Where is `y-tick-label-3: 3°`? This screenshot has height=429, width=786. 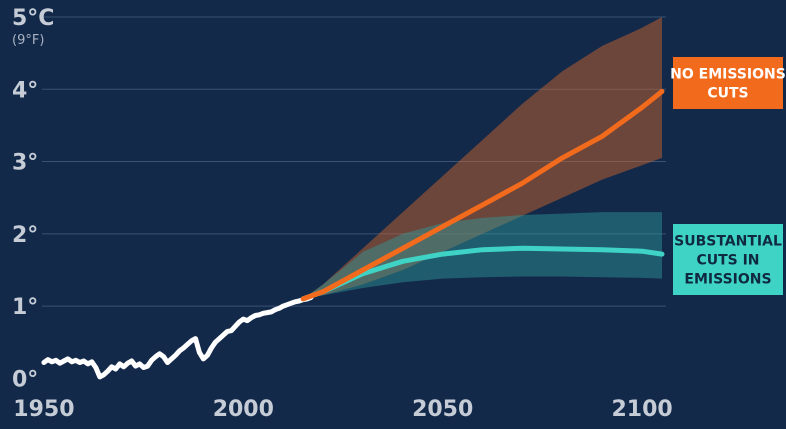
y-tick-label-3: 3° is located at coordinates (25, 163).